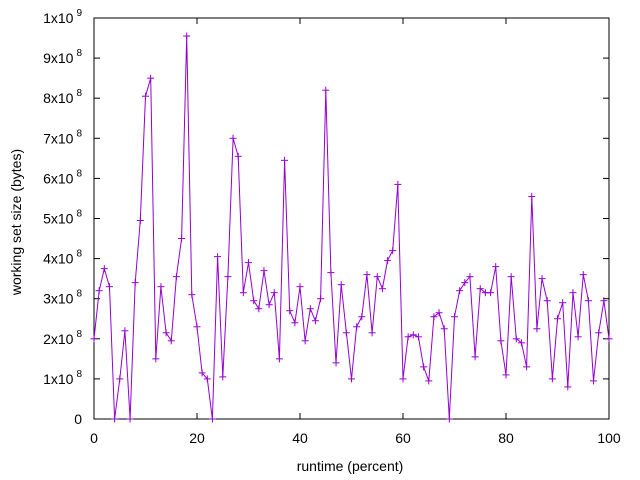 The image size is (640, 480). Describe the element at coordinates (58, 259) in the screenshot. I see `y-tick-mantissa: 4x10` at that location.